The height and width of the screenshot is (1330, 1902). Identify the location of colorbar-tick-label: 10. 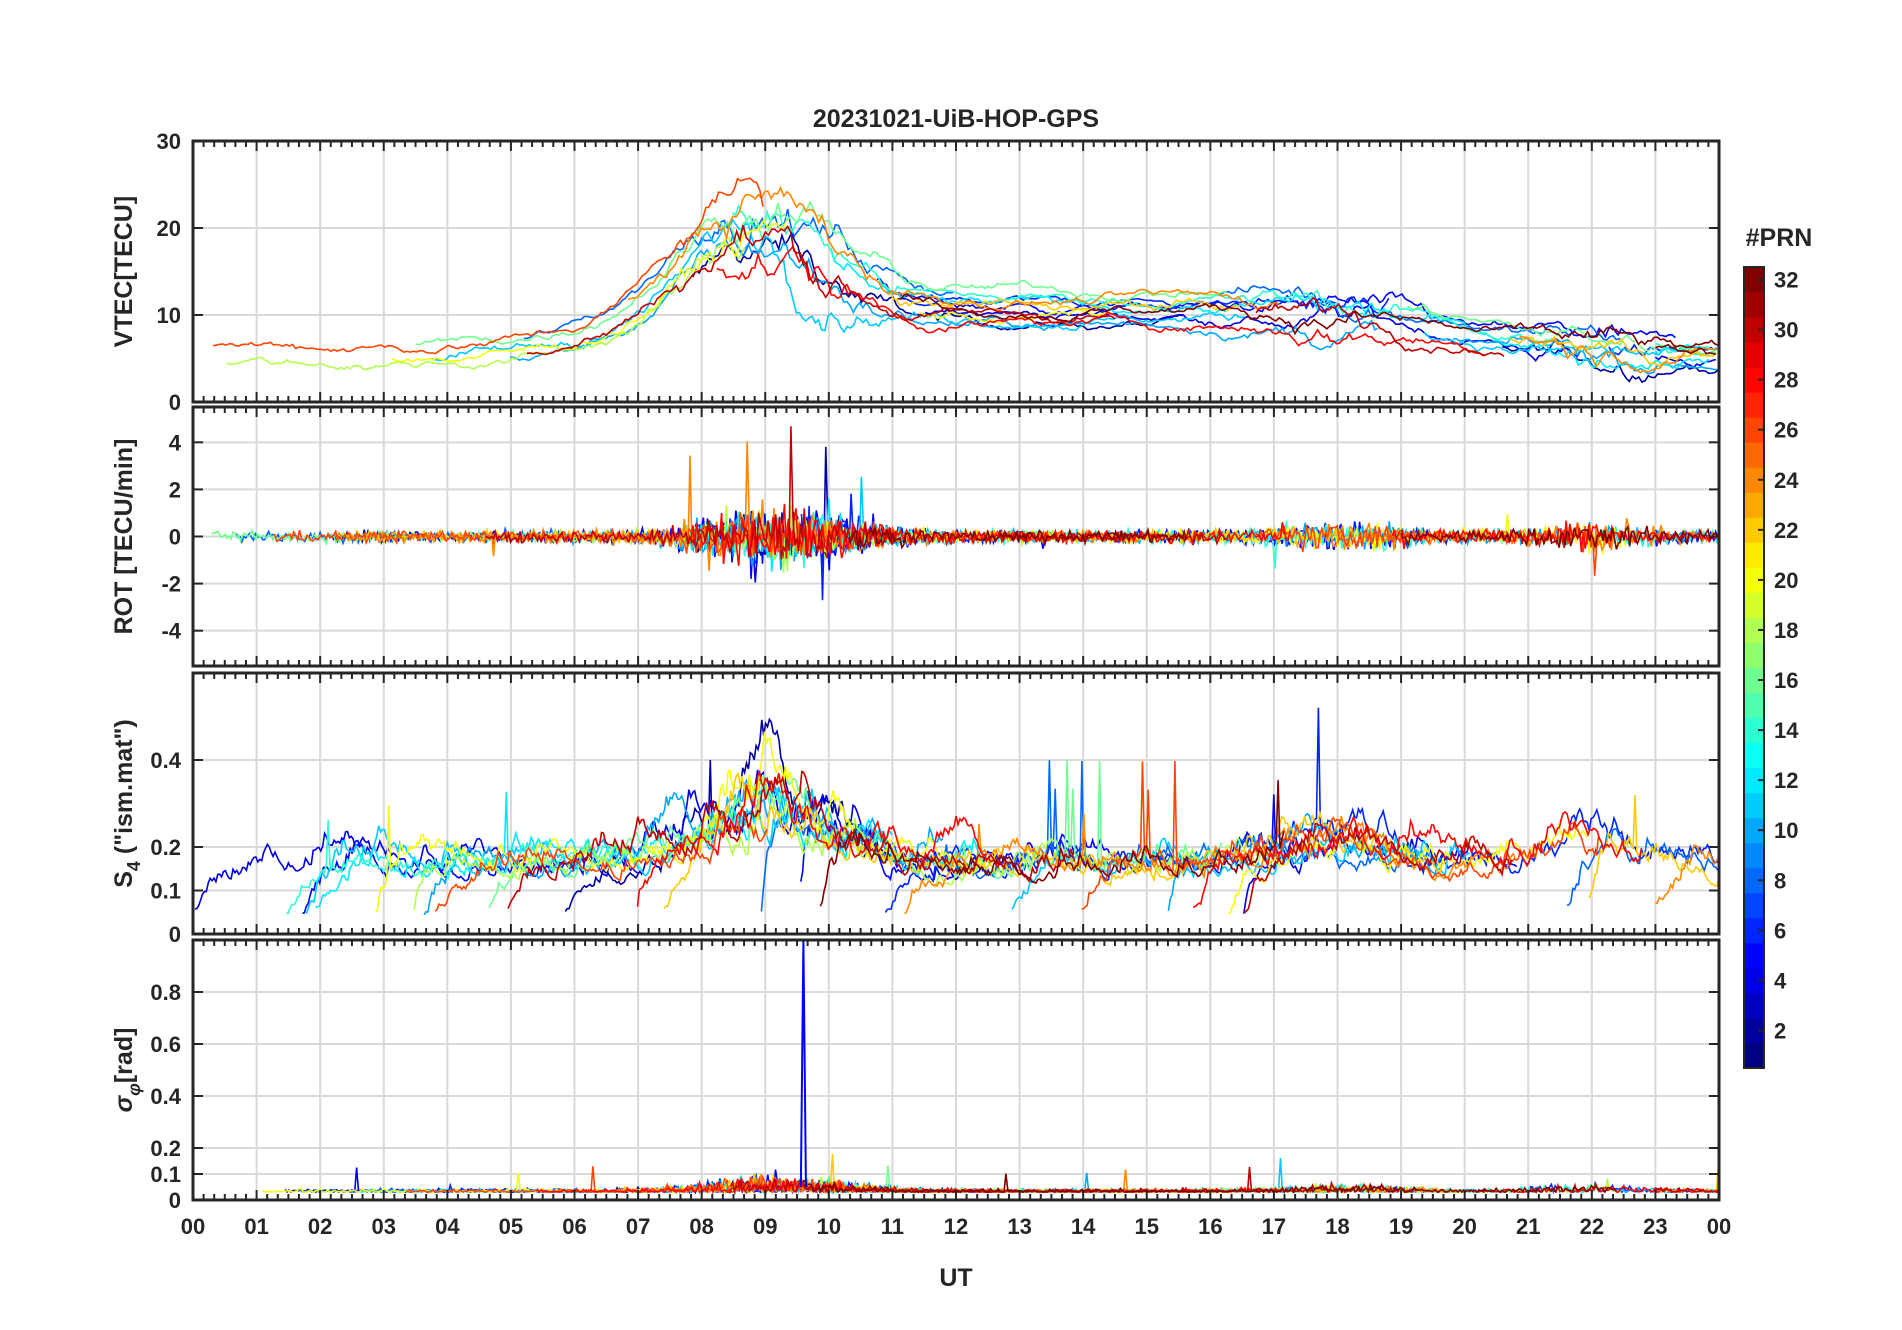
(1786, 830).